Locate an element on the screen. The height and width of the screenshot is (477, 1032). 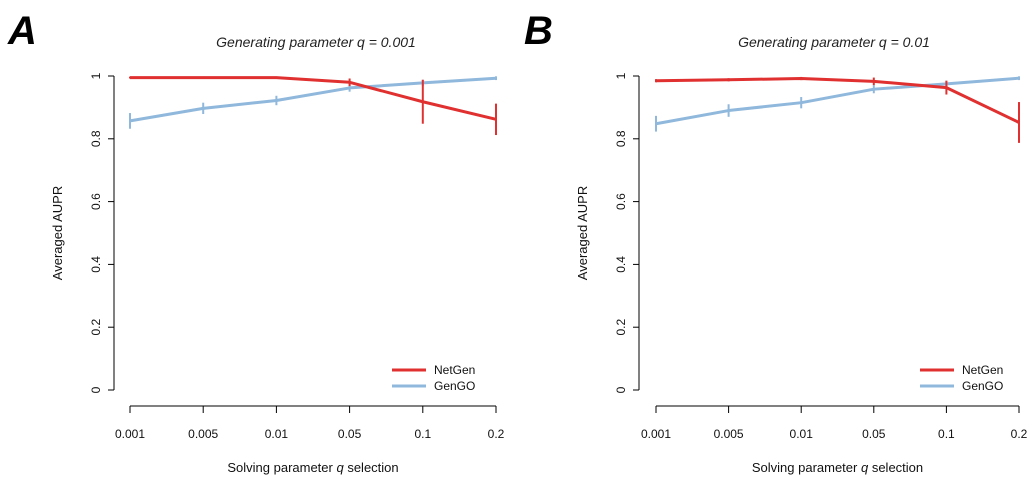
panel-letter: A is located at coordinates (22, 31).